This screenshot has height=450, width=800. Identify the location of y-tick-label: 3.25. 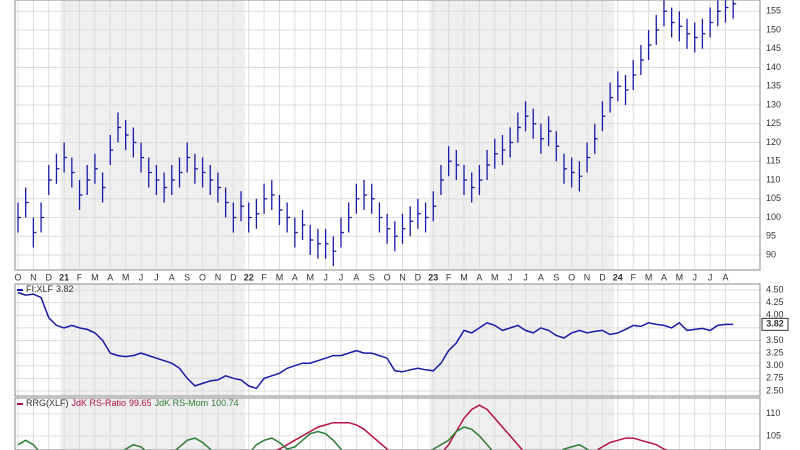
(775, 352).